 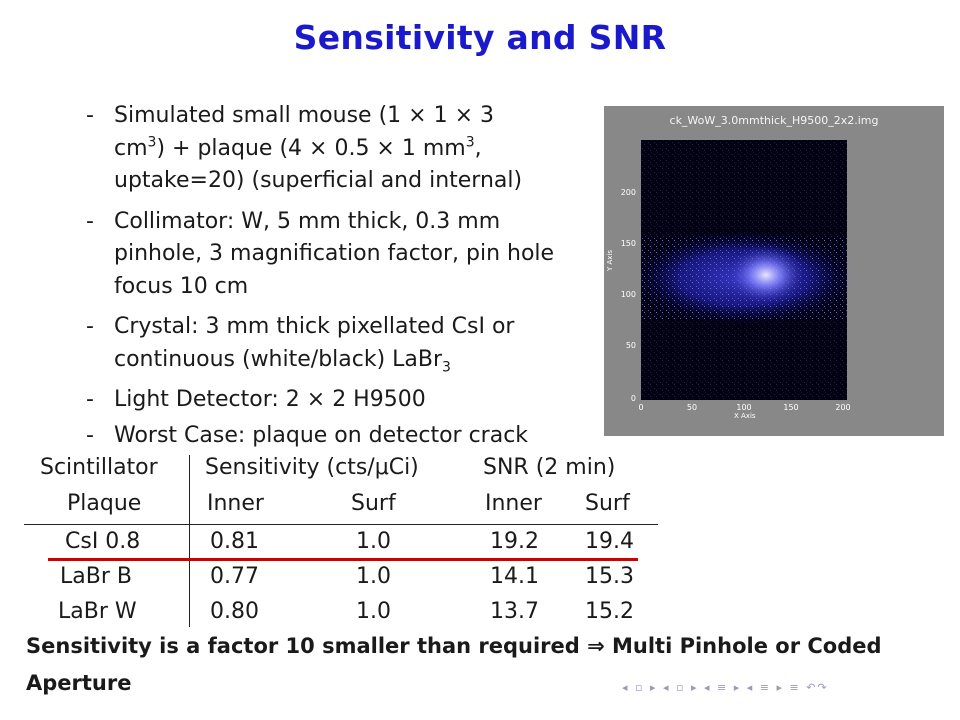 I want to click on x-tick-label: 50, so click(x=692, y=407).